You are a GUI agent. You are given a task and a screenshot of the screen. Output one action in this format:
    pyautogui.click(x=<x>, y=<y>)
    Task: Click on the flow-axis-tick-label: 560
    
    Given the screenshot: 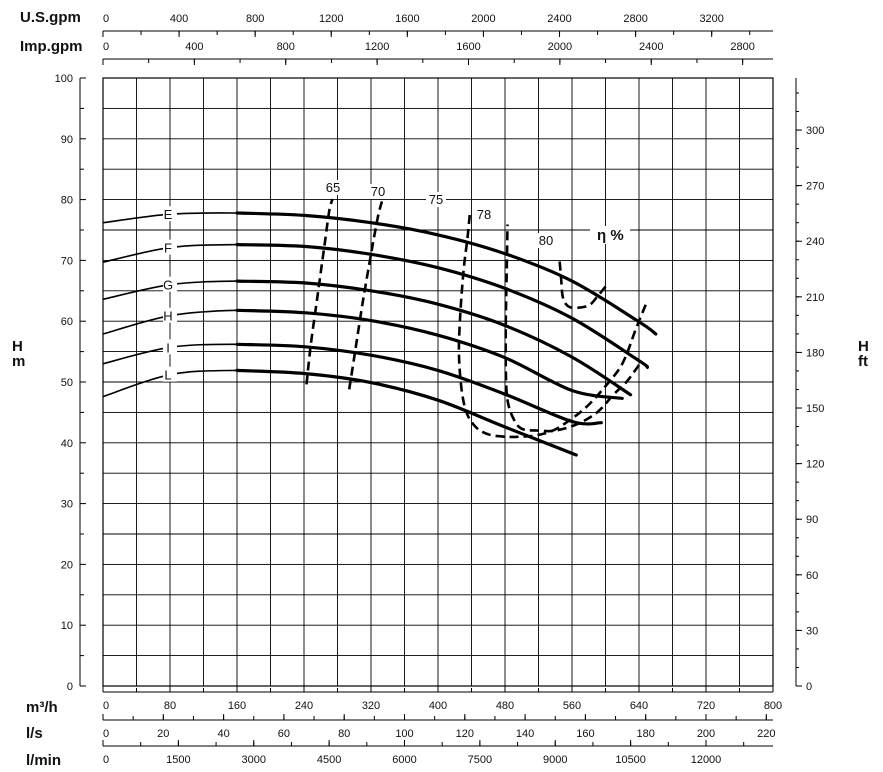 What is the action you would take?
    pyautogui.click(x=572, y=706)
    